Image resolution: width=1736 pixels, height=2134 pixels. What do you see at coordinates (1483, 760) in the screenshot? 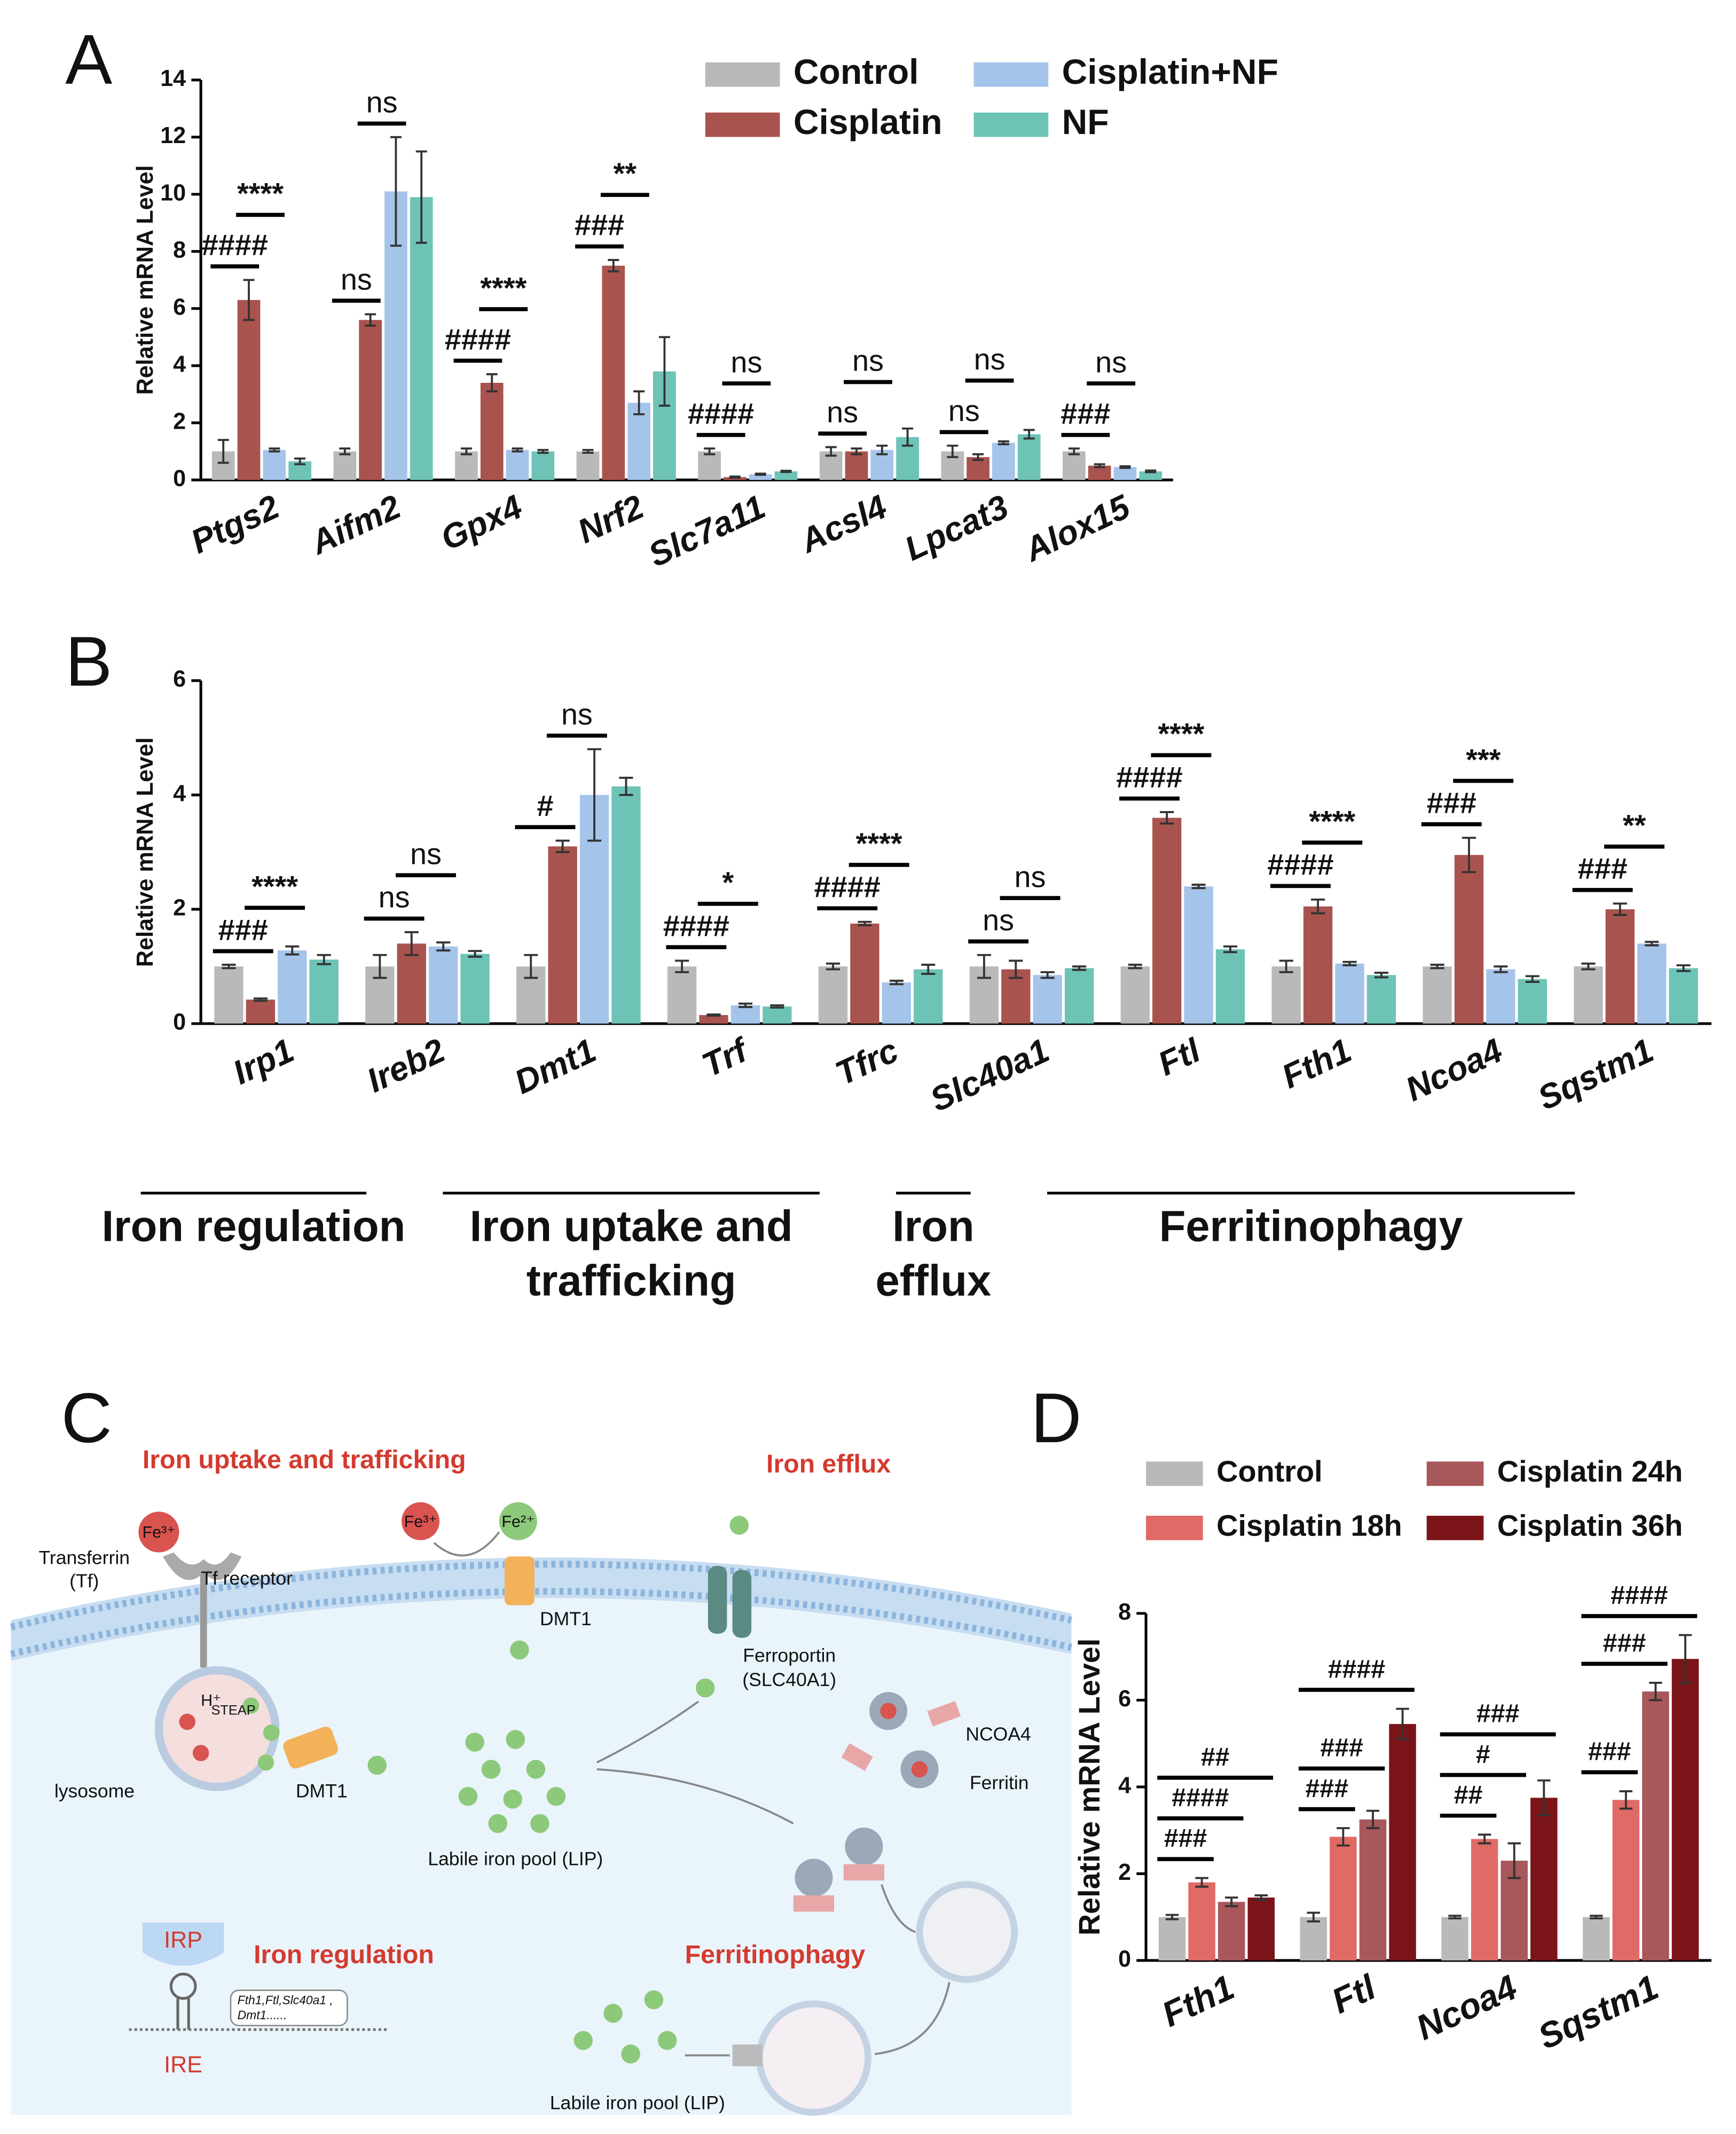
I see `significance-label: ***` at bounding box center [1483, 760].